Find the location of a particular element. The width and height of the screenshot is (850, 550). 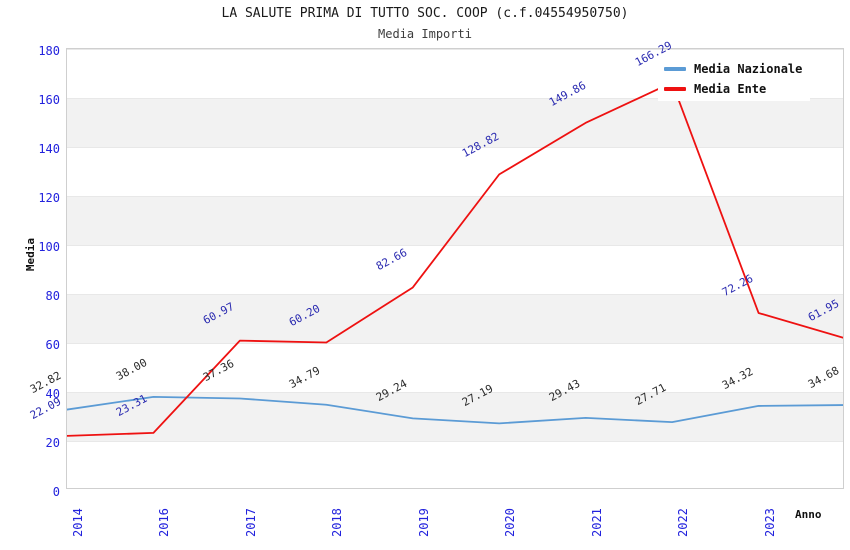

y-tick-label: 20 is located at coordinates (52, 443).